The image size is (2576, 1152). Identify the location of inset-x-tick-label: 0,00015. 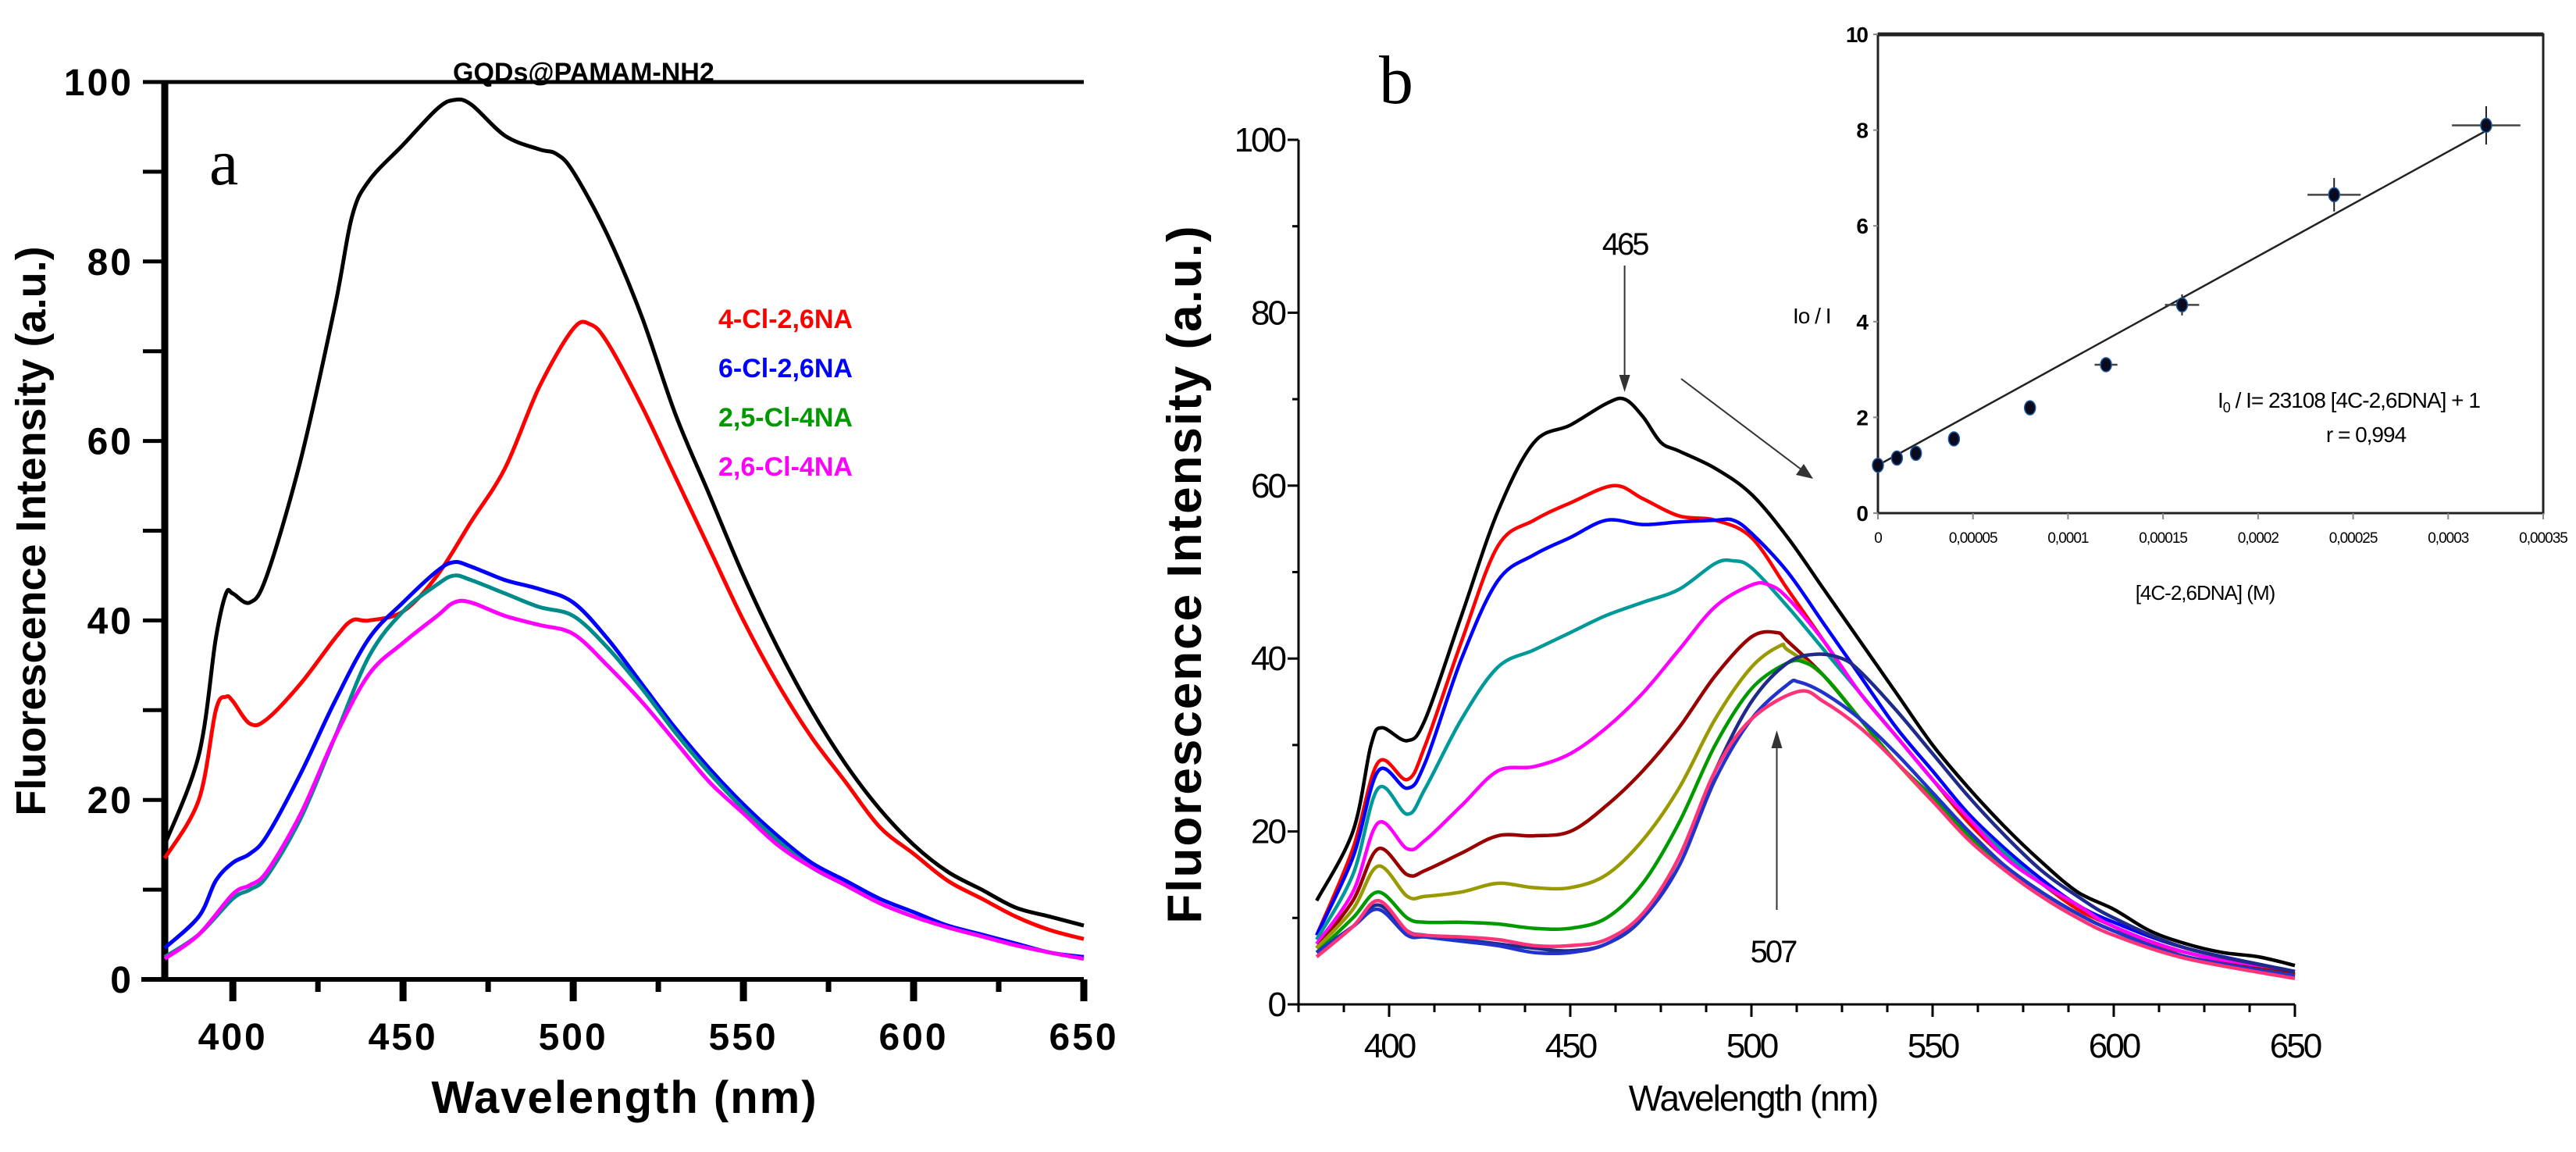
(2163, 538).